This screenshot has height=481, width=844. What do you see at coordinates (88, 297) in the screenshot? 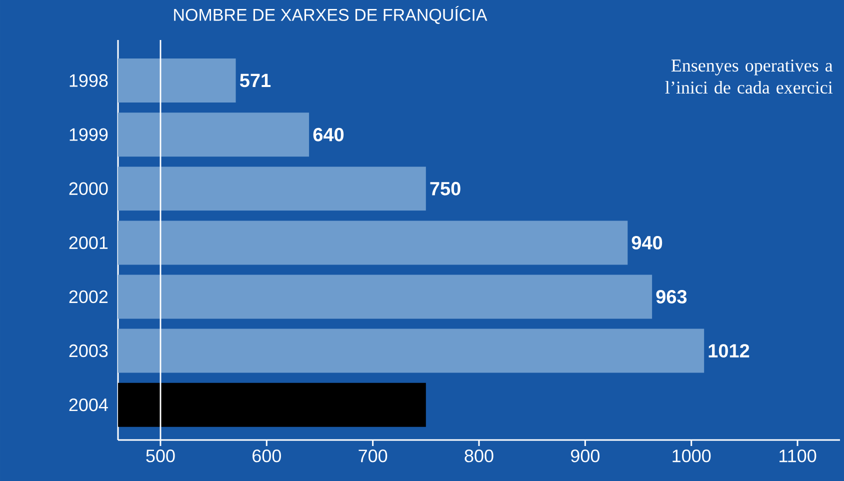
I see `y-tick-label: 2002` at bounding box center [88, 297].